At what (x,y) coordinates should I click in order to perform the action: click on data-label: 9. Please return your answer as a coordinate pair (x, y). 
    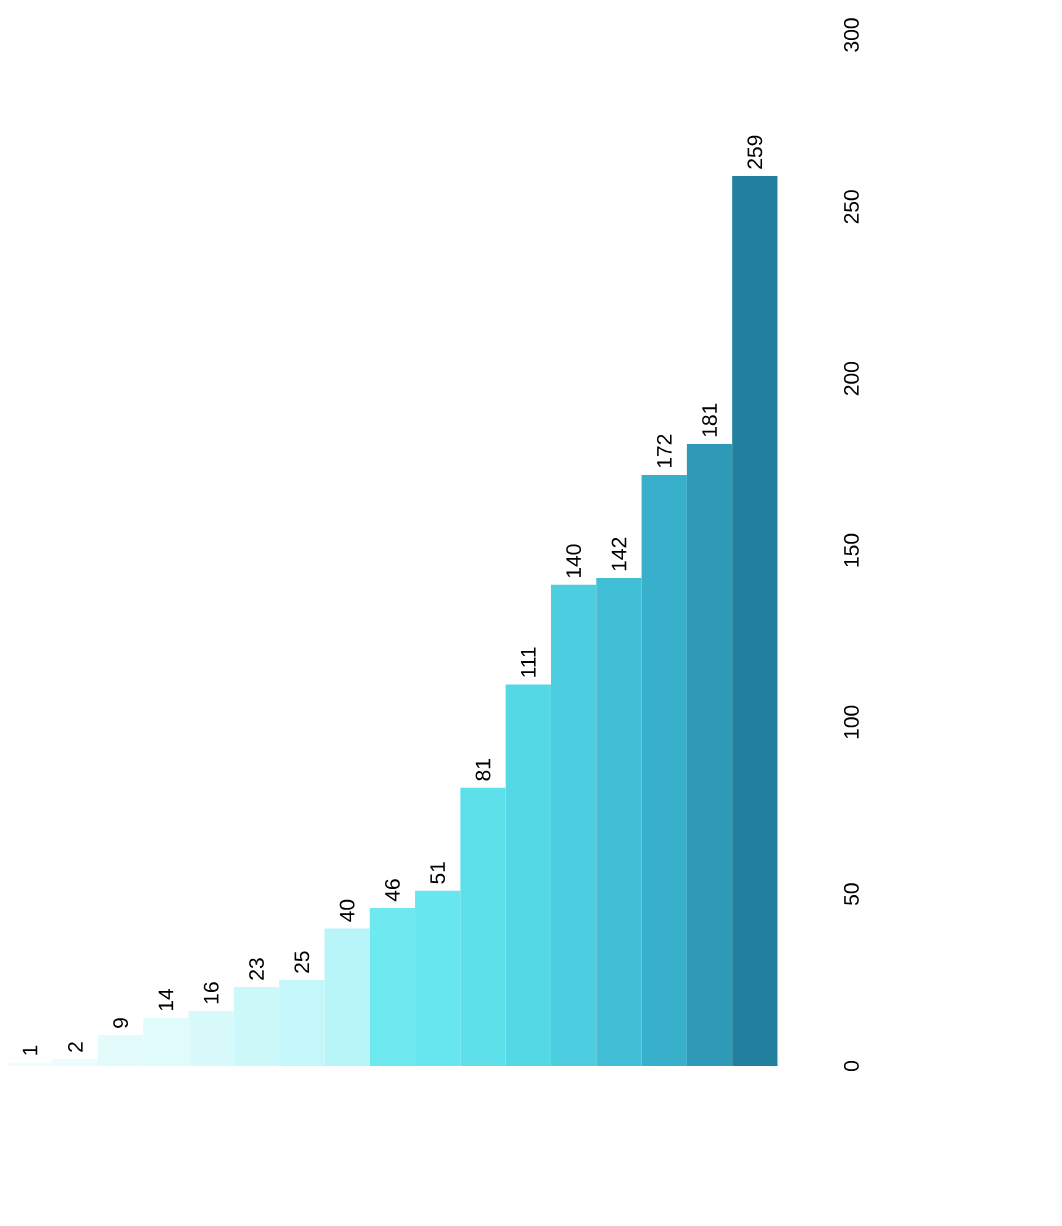
    Looking at the image, I should click on (121, 1023).